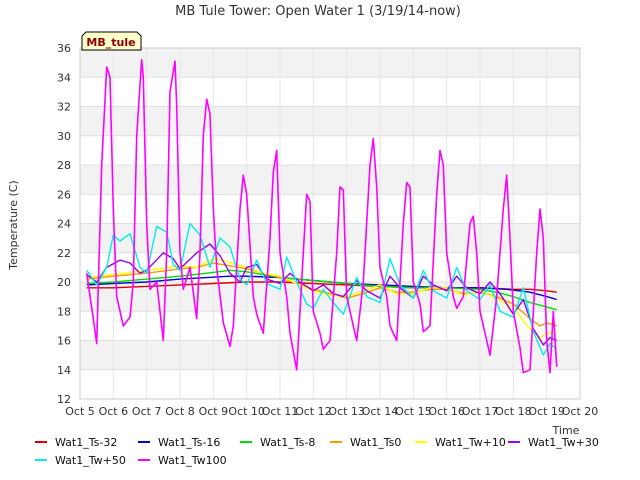  I want to click on legend-label: Wat1_Ts-32, so click(86, 442).